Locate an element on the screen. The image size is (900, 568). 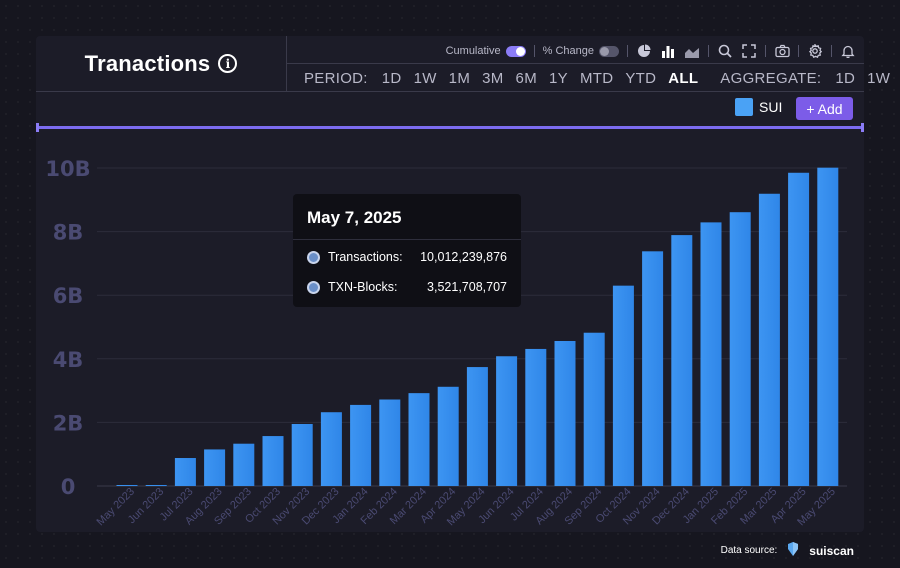
tooltip-value: 3,521,708,707 is located at coordinates (467, 287).